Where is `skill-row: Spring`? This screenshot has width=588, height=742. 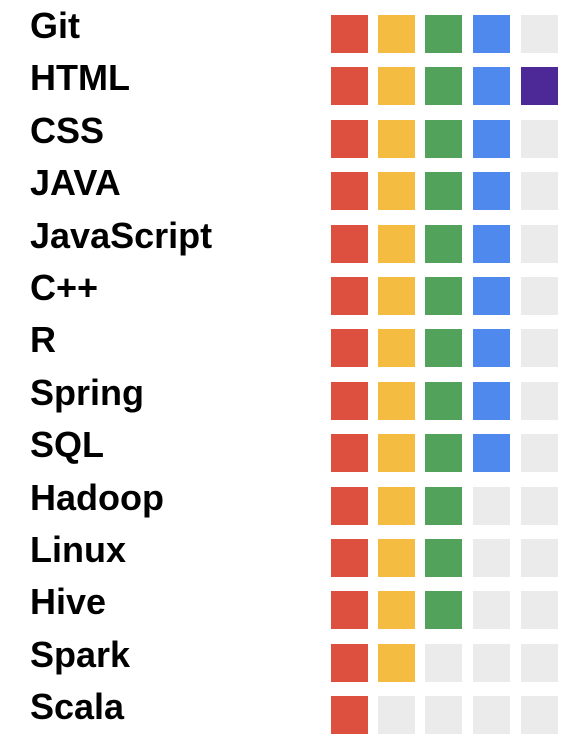
skill-row: Spring is located at coordinates (294, 399).